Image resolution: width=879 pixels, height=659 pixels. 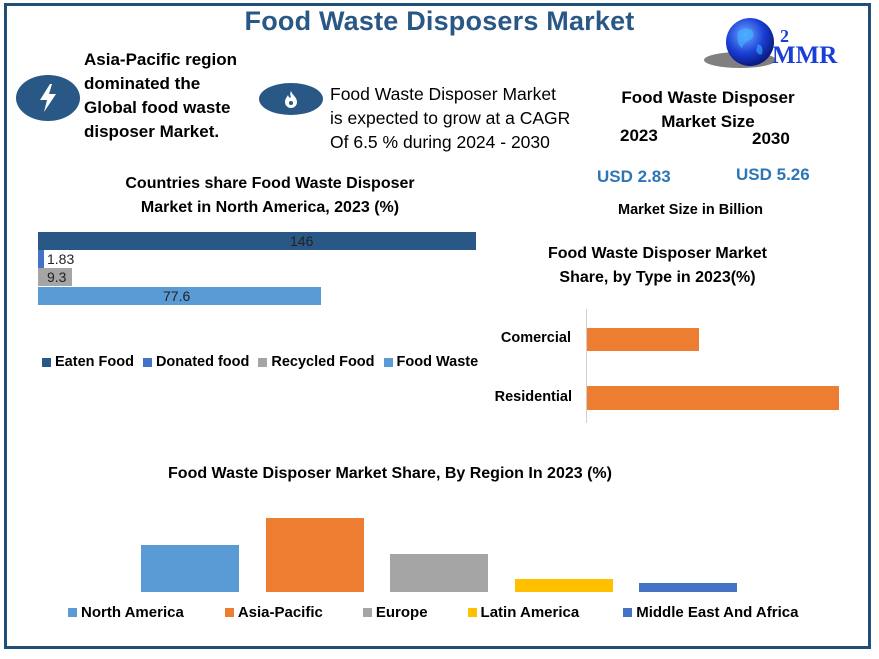 I want to click on type-label-residential: Residential, so click(x=533, y=397).